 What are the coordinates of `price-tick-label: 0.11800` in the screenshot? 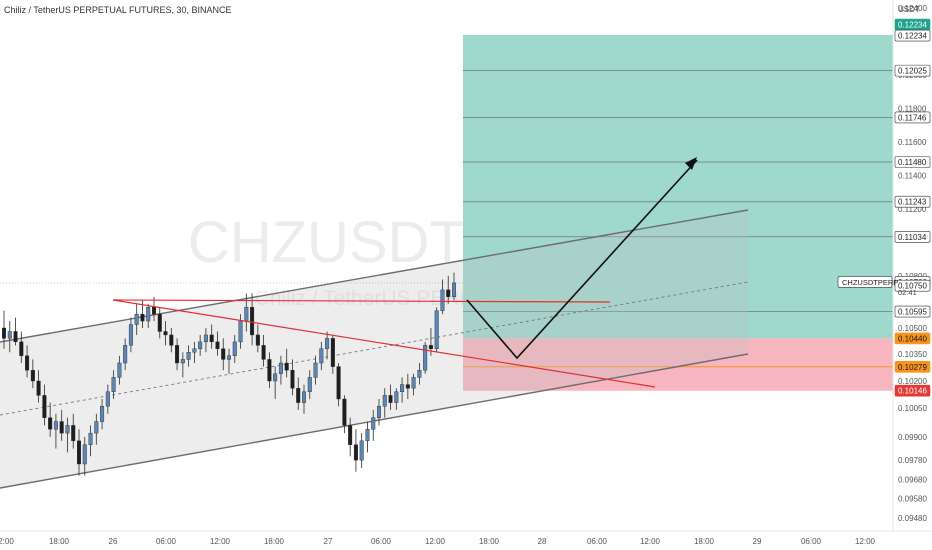 It's located at (912, 108).